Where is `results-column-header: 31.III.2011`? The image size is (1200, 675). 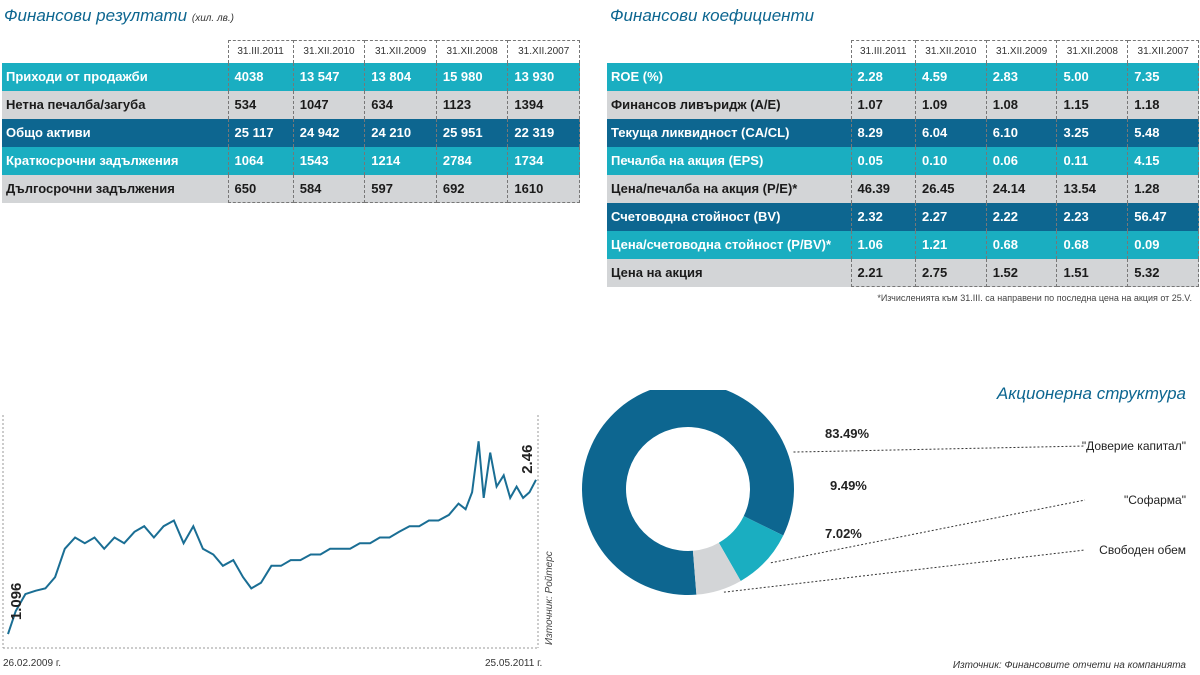
results-column-header: 31.III.2011 is located at coordinates (260, 51).